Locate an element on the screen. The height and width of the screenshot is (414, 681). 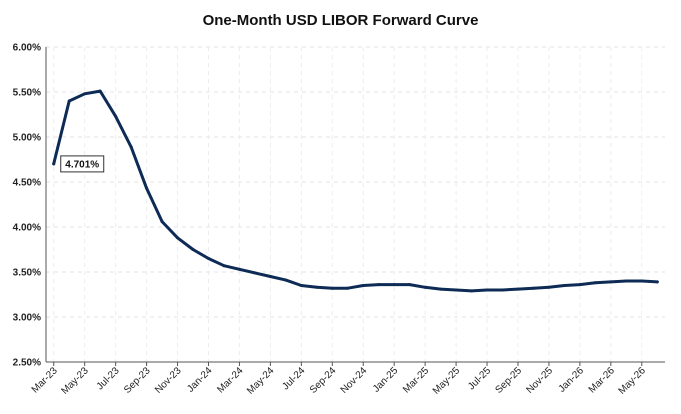
x-tick-label: Nov-25 is located at coordinates (539, 380).